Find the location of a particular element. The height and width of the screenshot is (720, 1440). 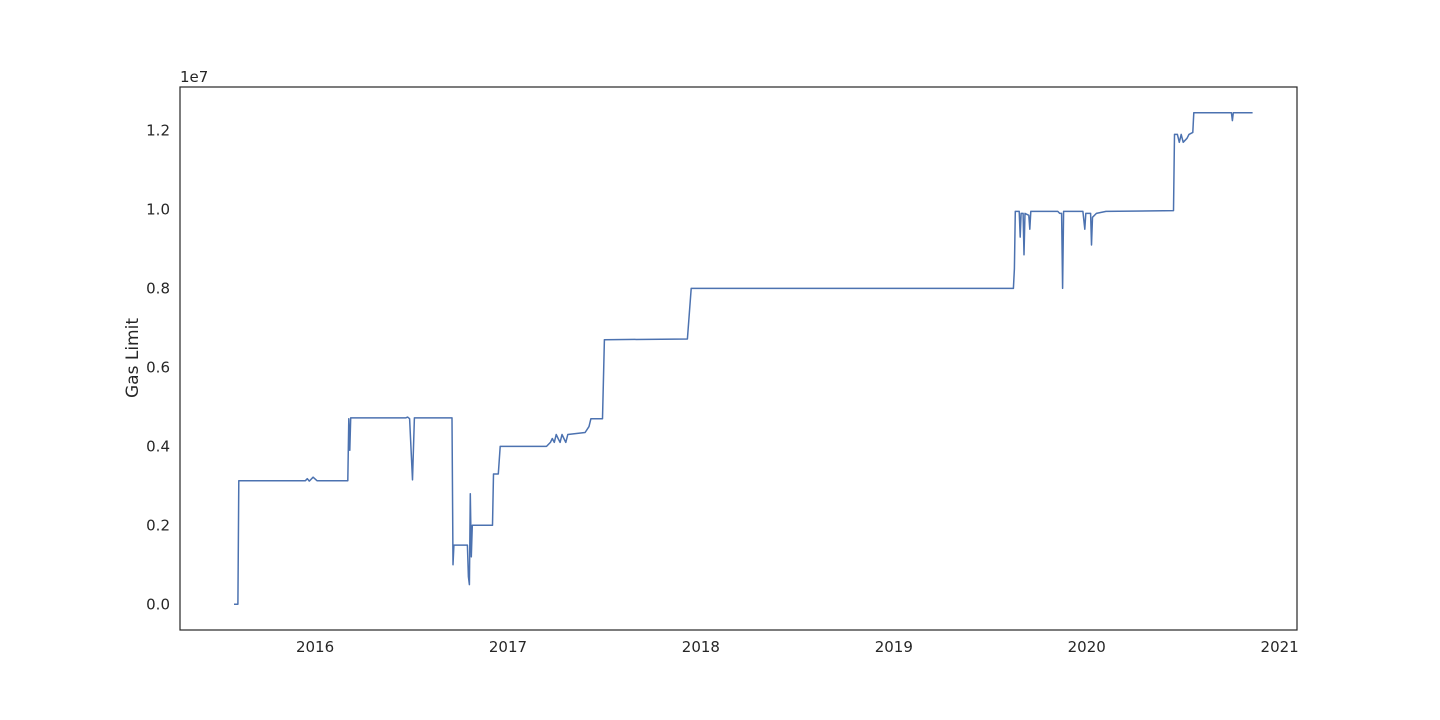

y-tick-label: 0.6 is located at coordinates (158, 367).